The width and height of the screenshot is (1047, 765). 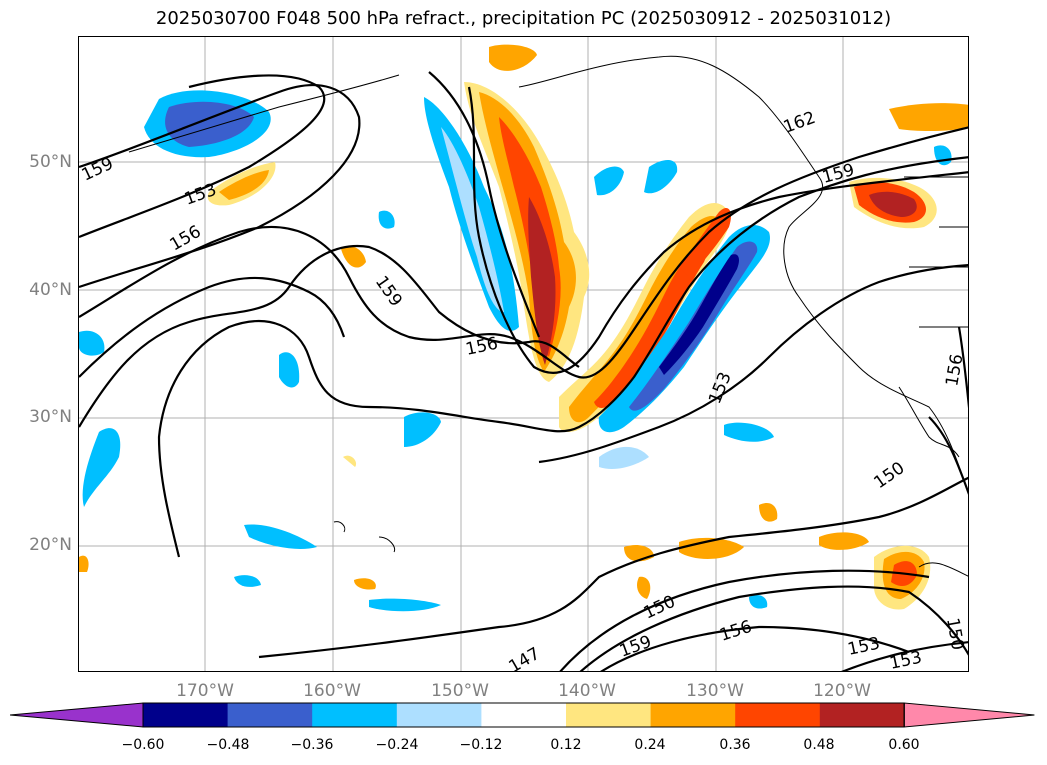 What do you see at coordinates (50, 417) in the screenshot?
I see `lat-label: 30°N` at bounding box center [50, 417].